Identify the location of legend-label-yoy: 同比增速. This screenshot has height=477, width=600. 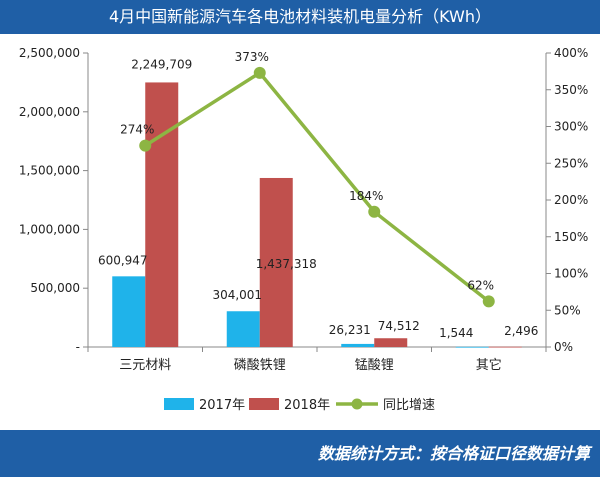
(409, 405).